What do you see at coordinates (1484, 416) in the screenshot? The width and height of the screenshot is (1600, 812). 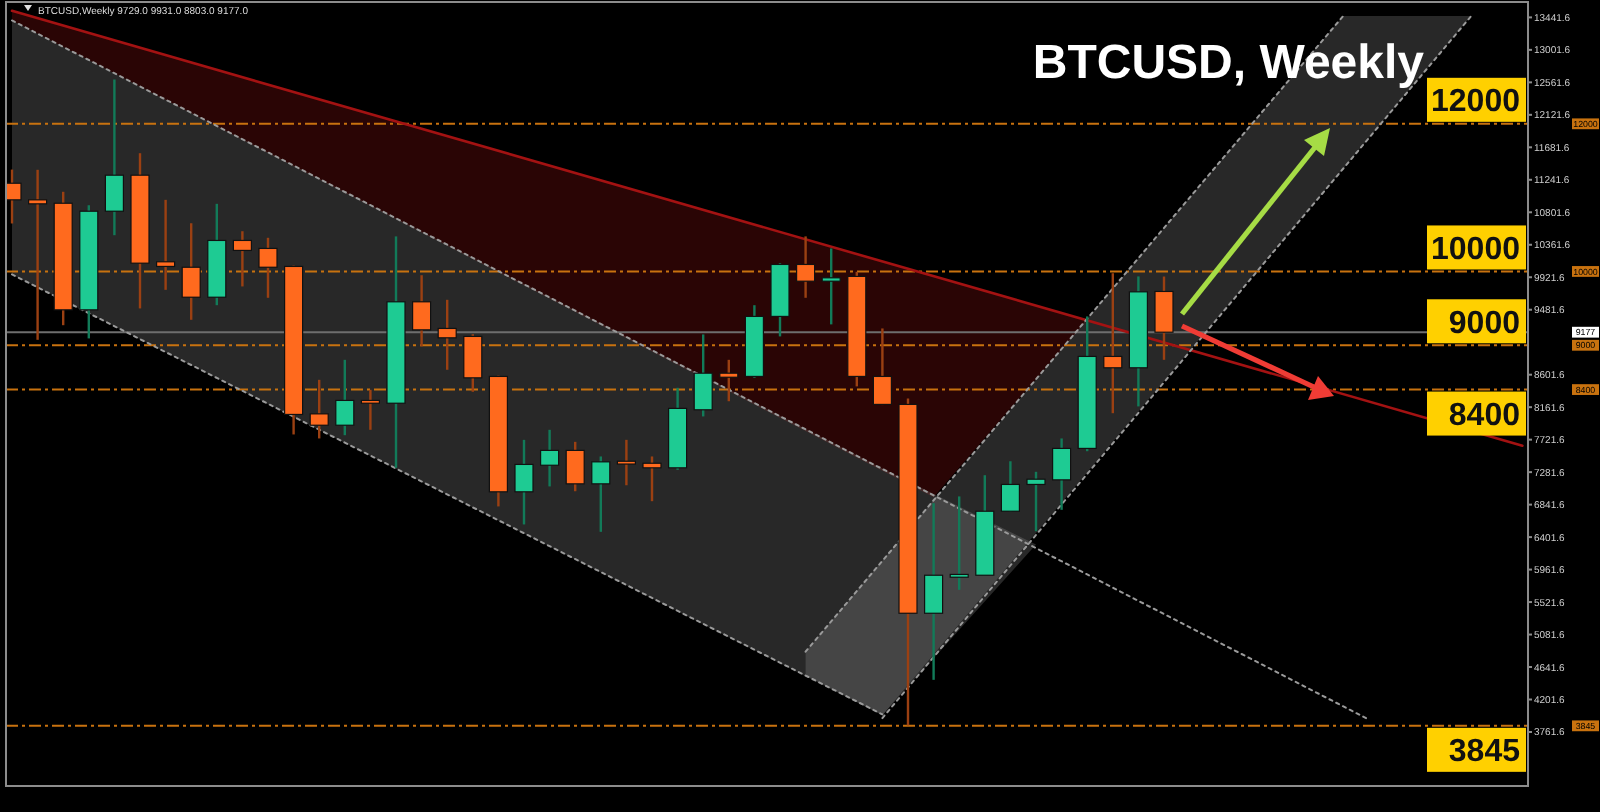 I see `ref-line-label: 8400` at bounding box center [1484, 416].